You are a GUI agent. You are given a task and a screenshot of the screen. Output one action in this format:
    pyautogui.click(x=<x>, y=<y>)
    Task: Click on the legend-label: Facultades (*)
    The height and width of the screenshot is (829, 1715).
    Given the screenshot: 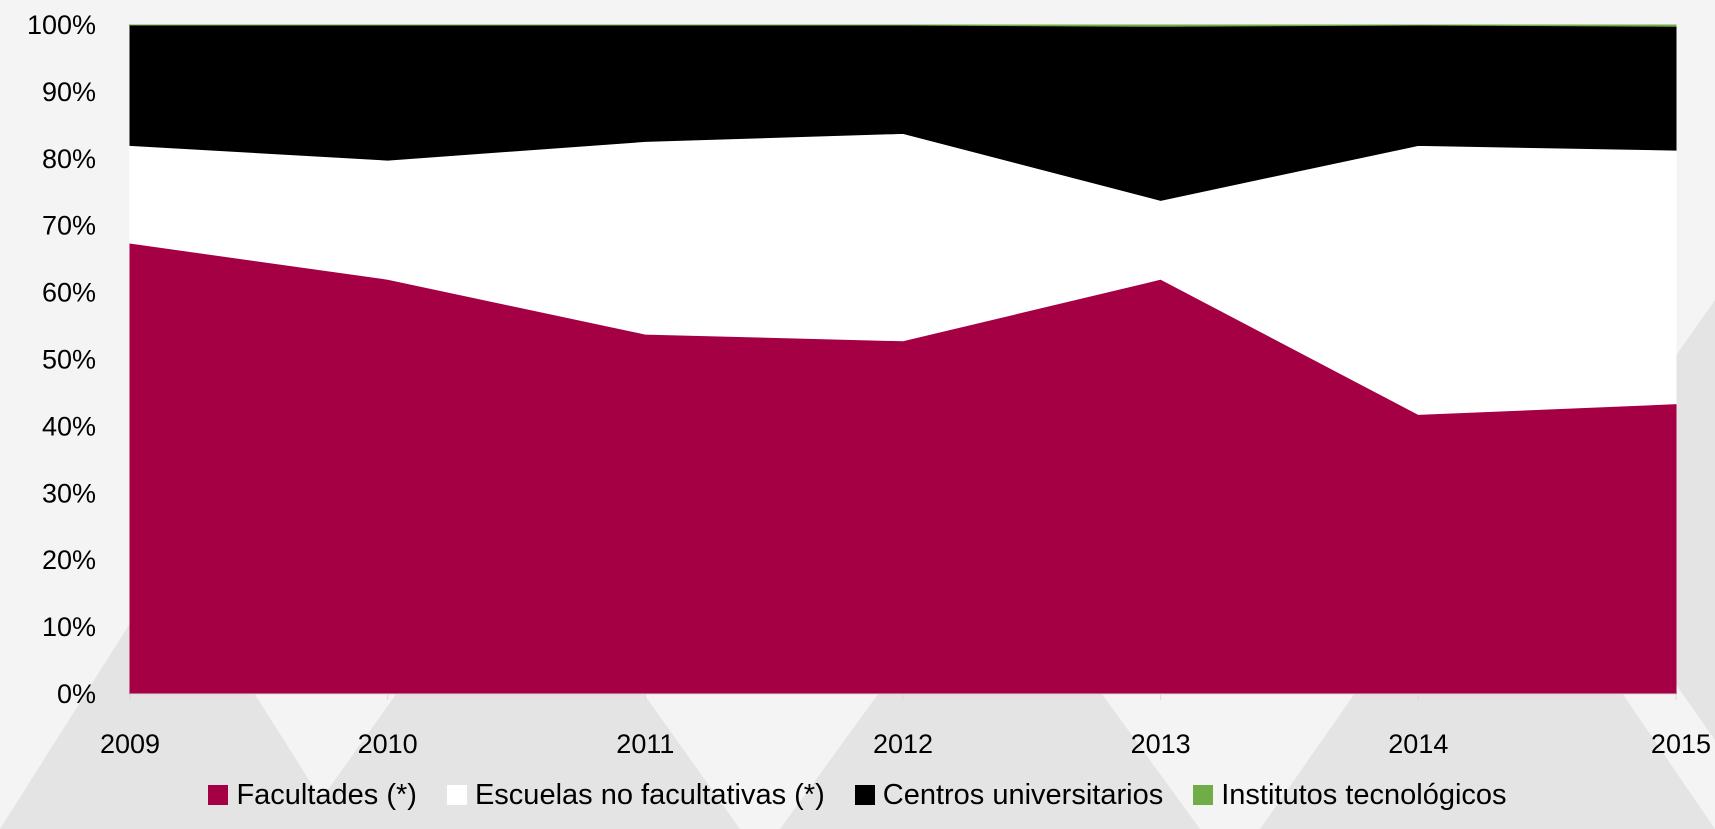 What is the action you would take?
    pyautogui.click(x=326, y=794)
    